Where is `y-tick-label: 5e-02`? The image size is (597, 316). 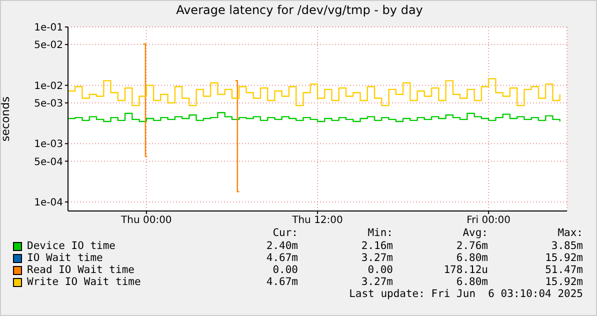
y-tick-label: 5e-02 is located at coordinates (48, 46).